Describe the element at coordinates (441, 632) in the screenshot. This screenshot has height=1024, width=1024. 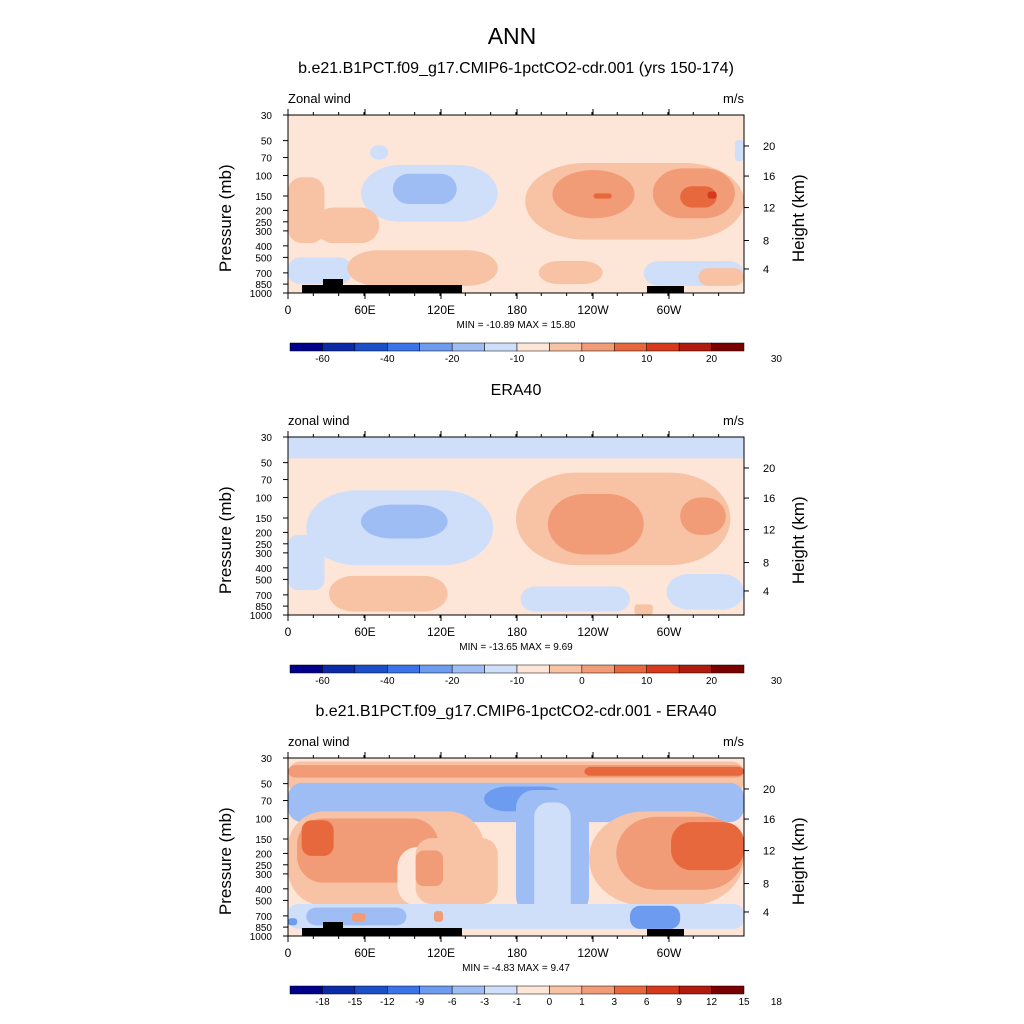
I see `x-tick-label: 120E` at that location.